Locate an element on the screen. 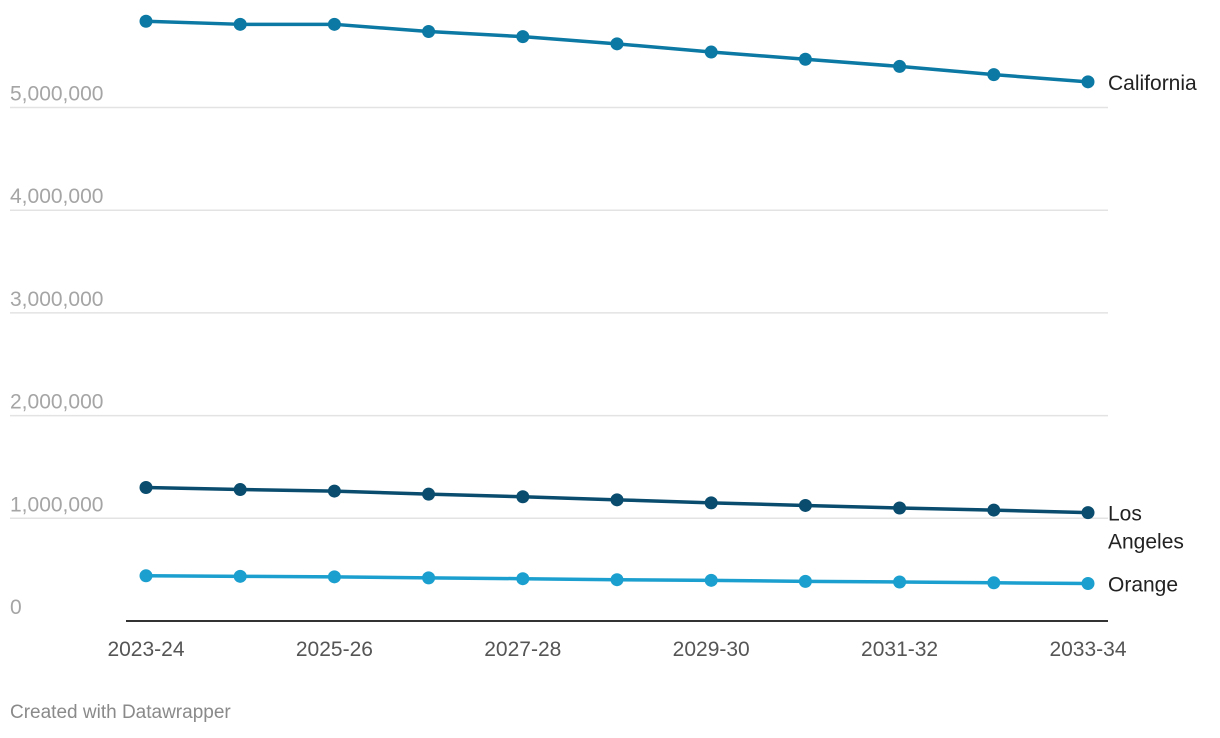 This screenshot has height=738, width=1220. series-label-california: California is located at coordinates (1152, 83).